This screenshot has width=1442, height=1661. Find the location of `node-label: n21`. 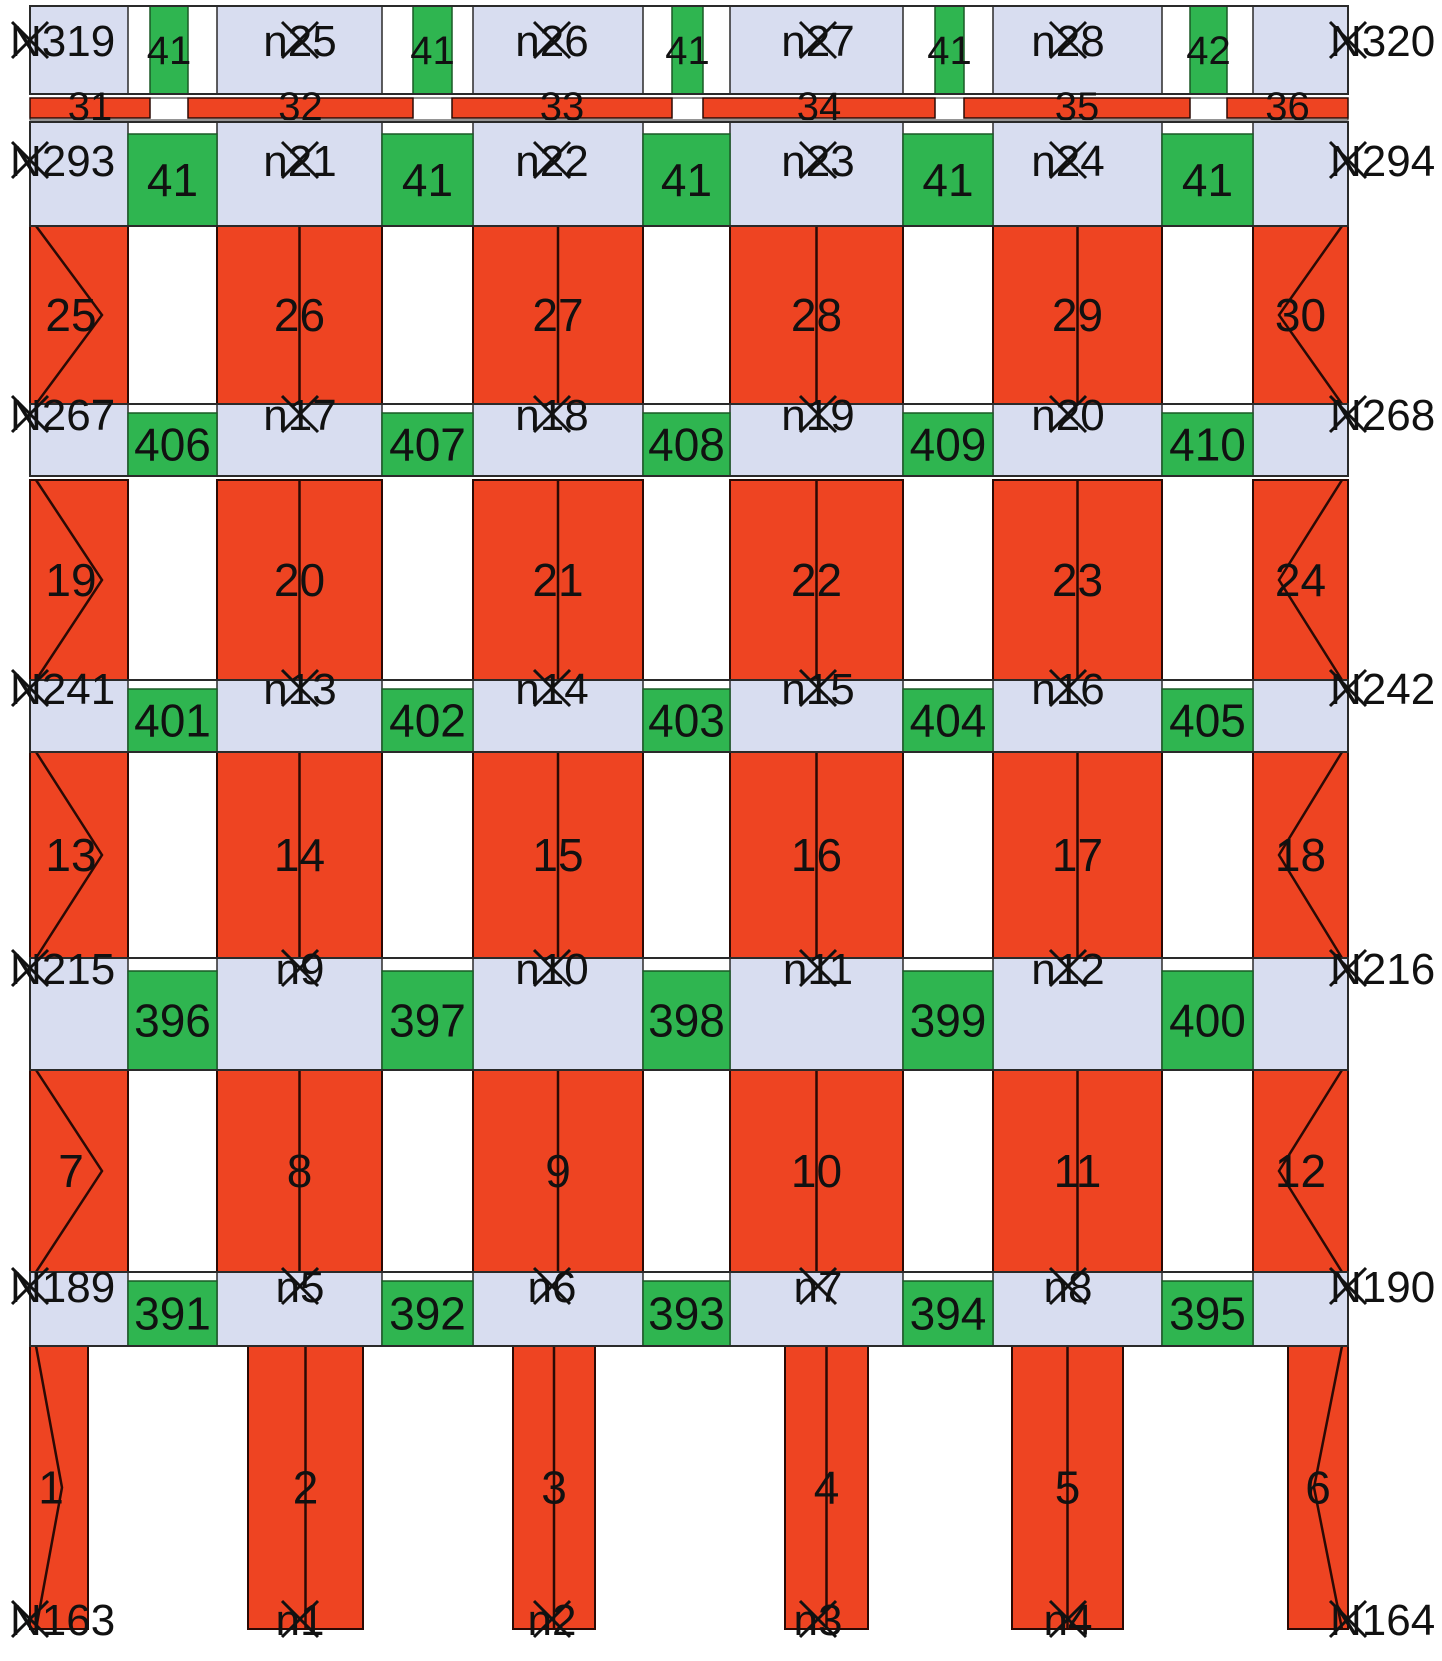

node-label: n21 is located at coordinates (299, 161).